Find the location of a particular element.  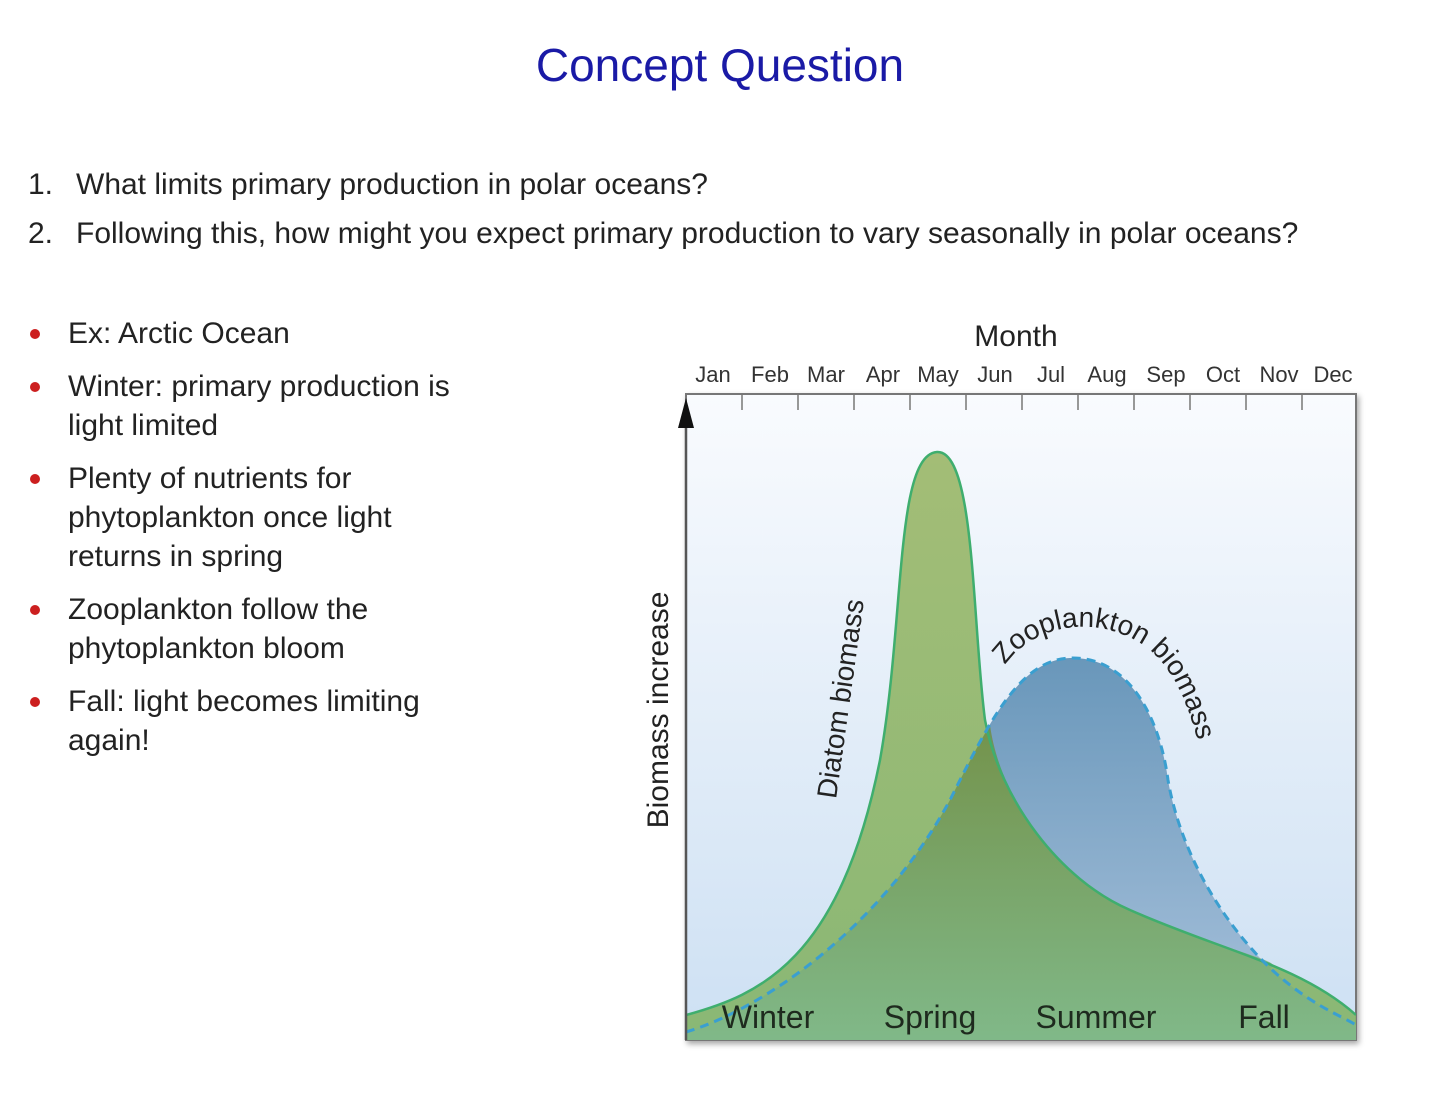

month-label: Nov is located at coordinates (1278, 374).